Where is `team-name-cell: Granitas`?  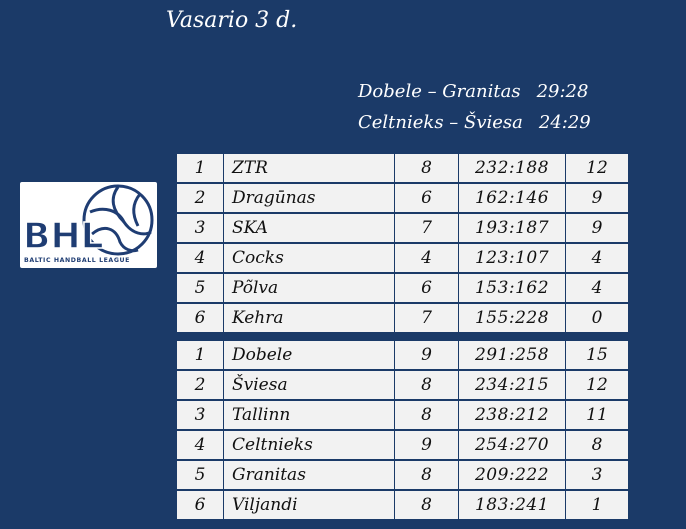 team-name-cell: Granitas is located at coordinates (309, 475).